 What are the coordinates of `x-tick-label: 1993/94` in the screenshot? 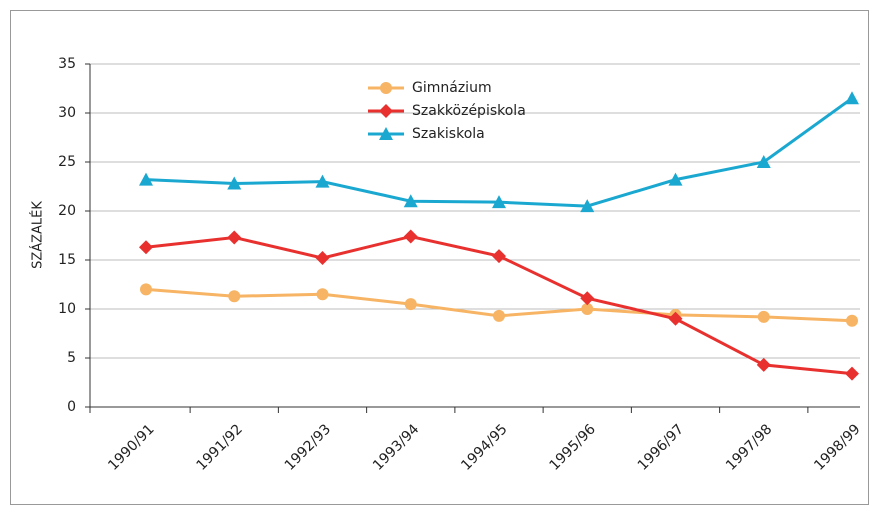 It's located at (396, 447).